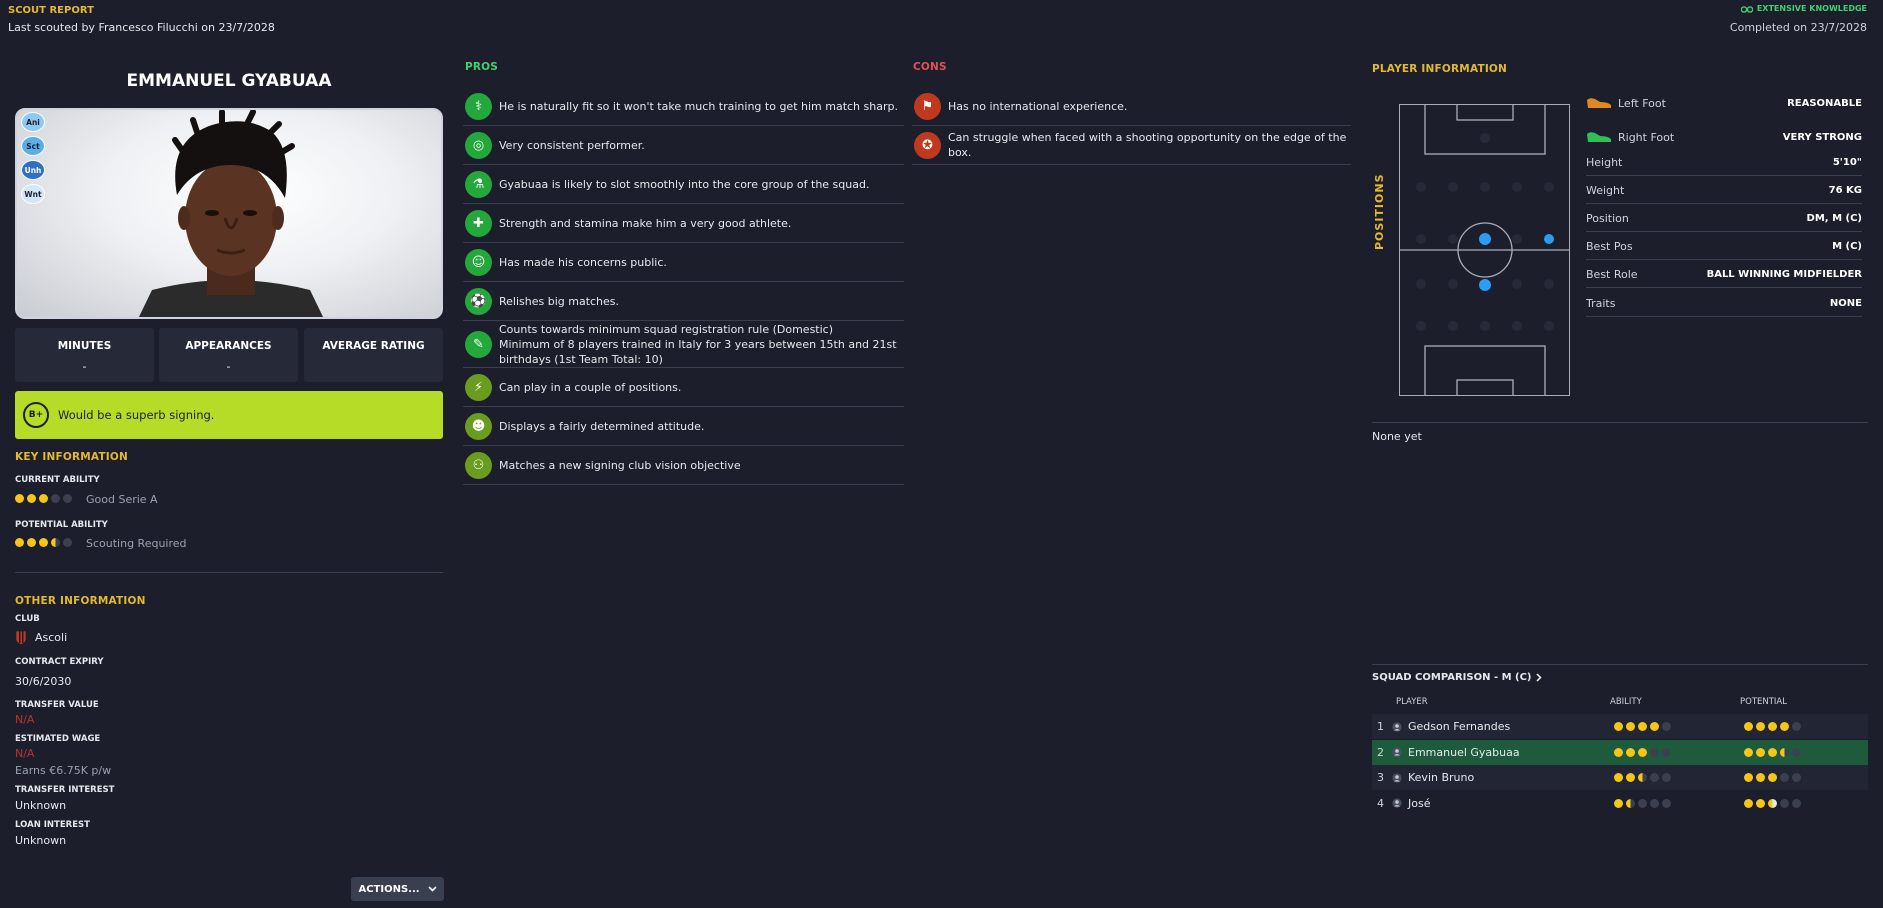 The height and width of the screenshot is (908, 1883). I want to click on attribute-label: Right Foot, so click(1646, 137).